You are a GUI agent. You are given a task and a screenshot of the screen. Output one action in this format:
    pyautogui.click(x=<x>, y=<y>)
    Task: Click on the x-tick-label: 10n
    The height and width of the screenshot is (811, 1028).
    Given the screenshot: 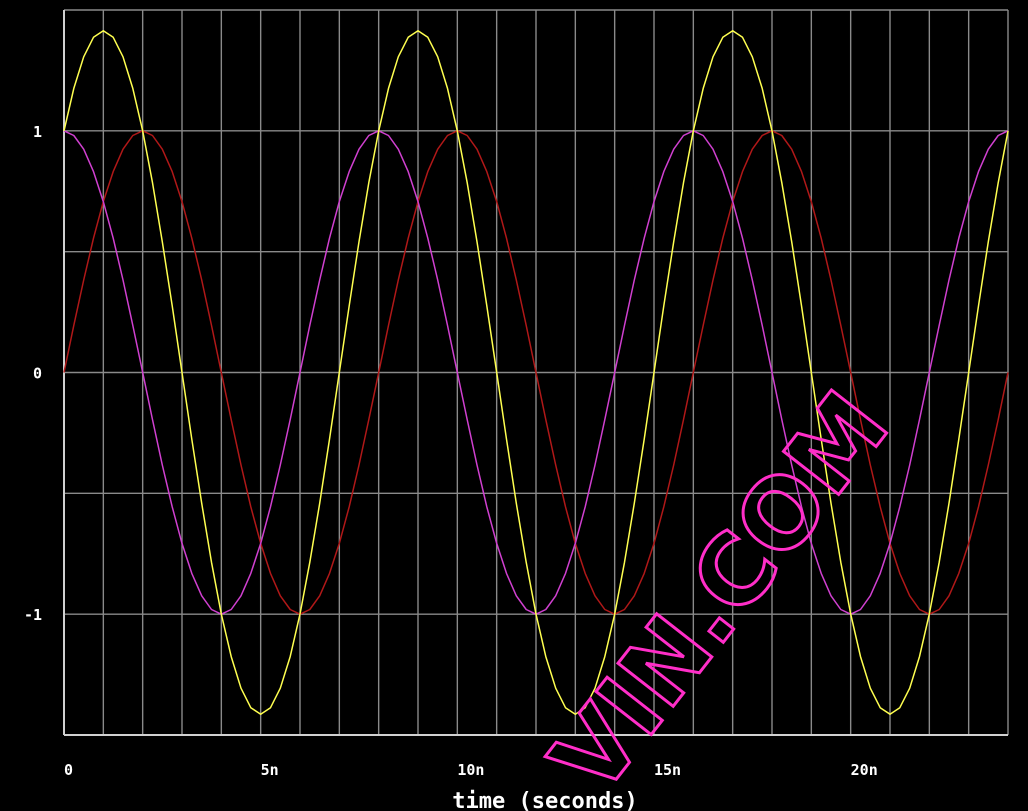 What is the action you would take?
    pyautogui.click(x=470, y=770)
    